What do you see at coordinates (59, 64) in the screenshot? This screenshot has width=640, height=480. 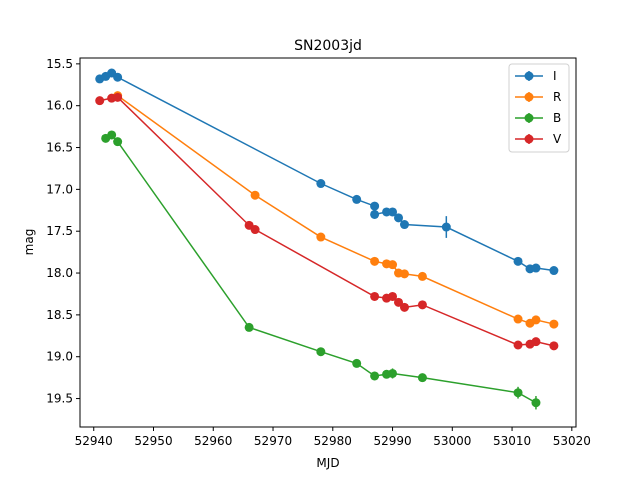 I see `y-tick-label: 15.5` at bounding box center [59, 64].